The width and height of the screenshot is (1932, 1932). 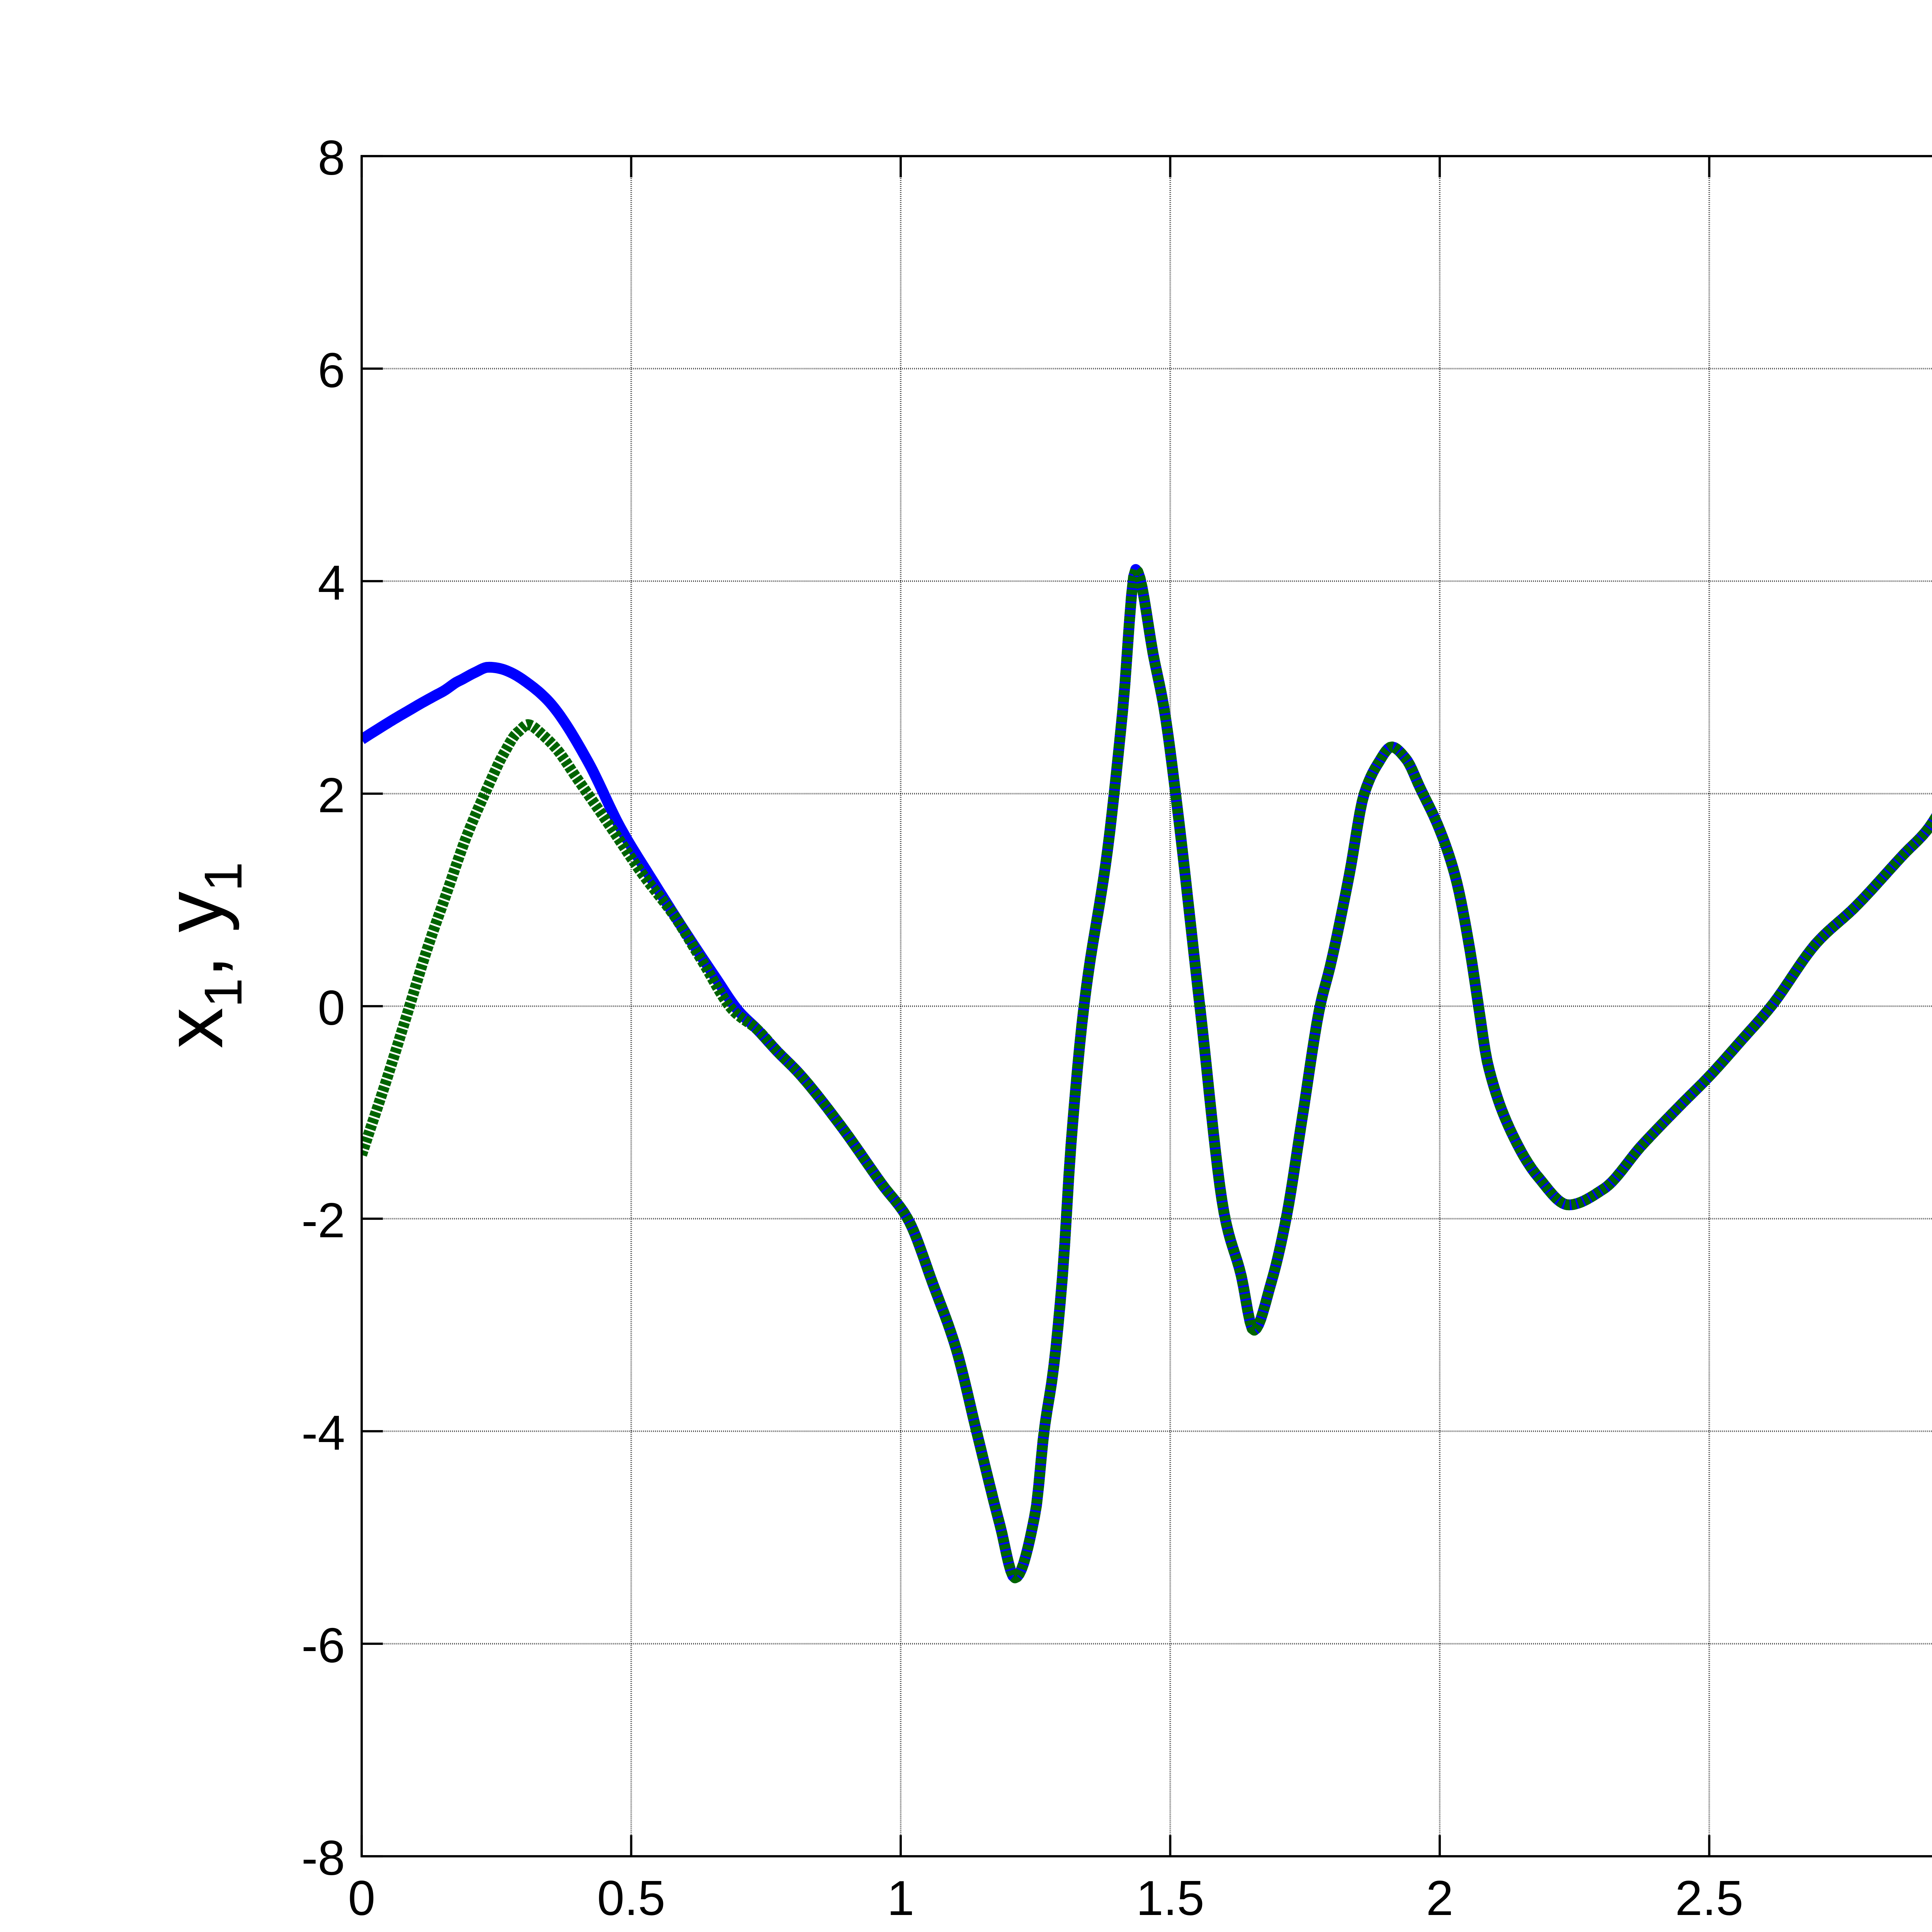 What do you see at coordinates (901, 1898) in the screenshot?
I see `svg-text: 1` at bounding box center [901, 1898].